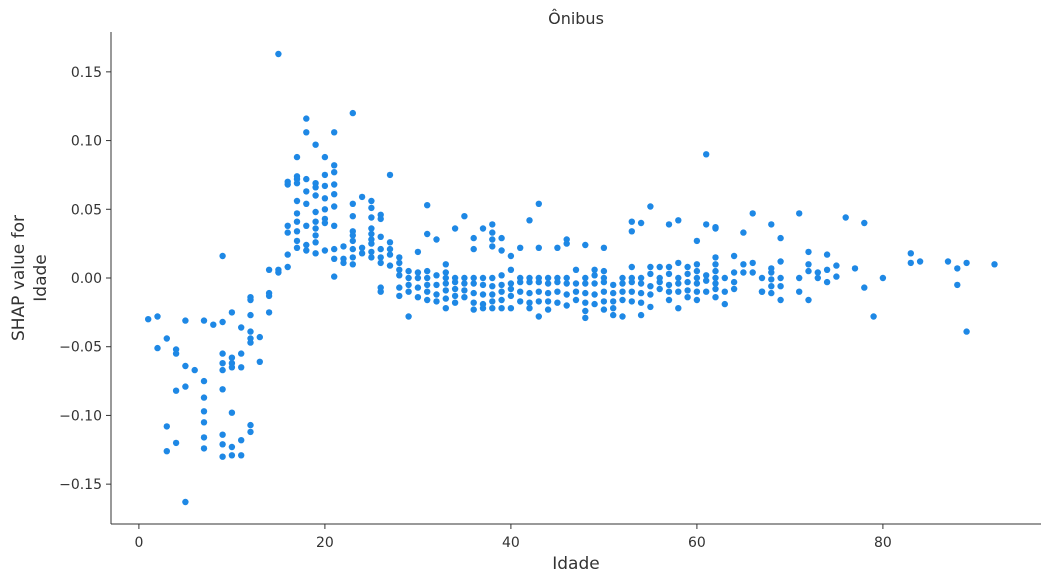  What do you see at coordinates (86, 210) in the screenshot?
I see `y-tick-label: 0.05` at bounding box center [86, 210].